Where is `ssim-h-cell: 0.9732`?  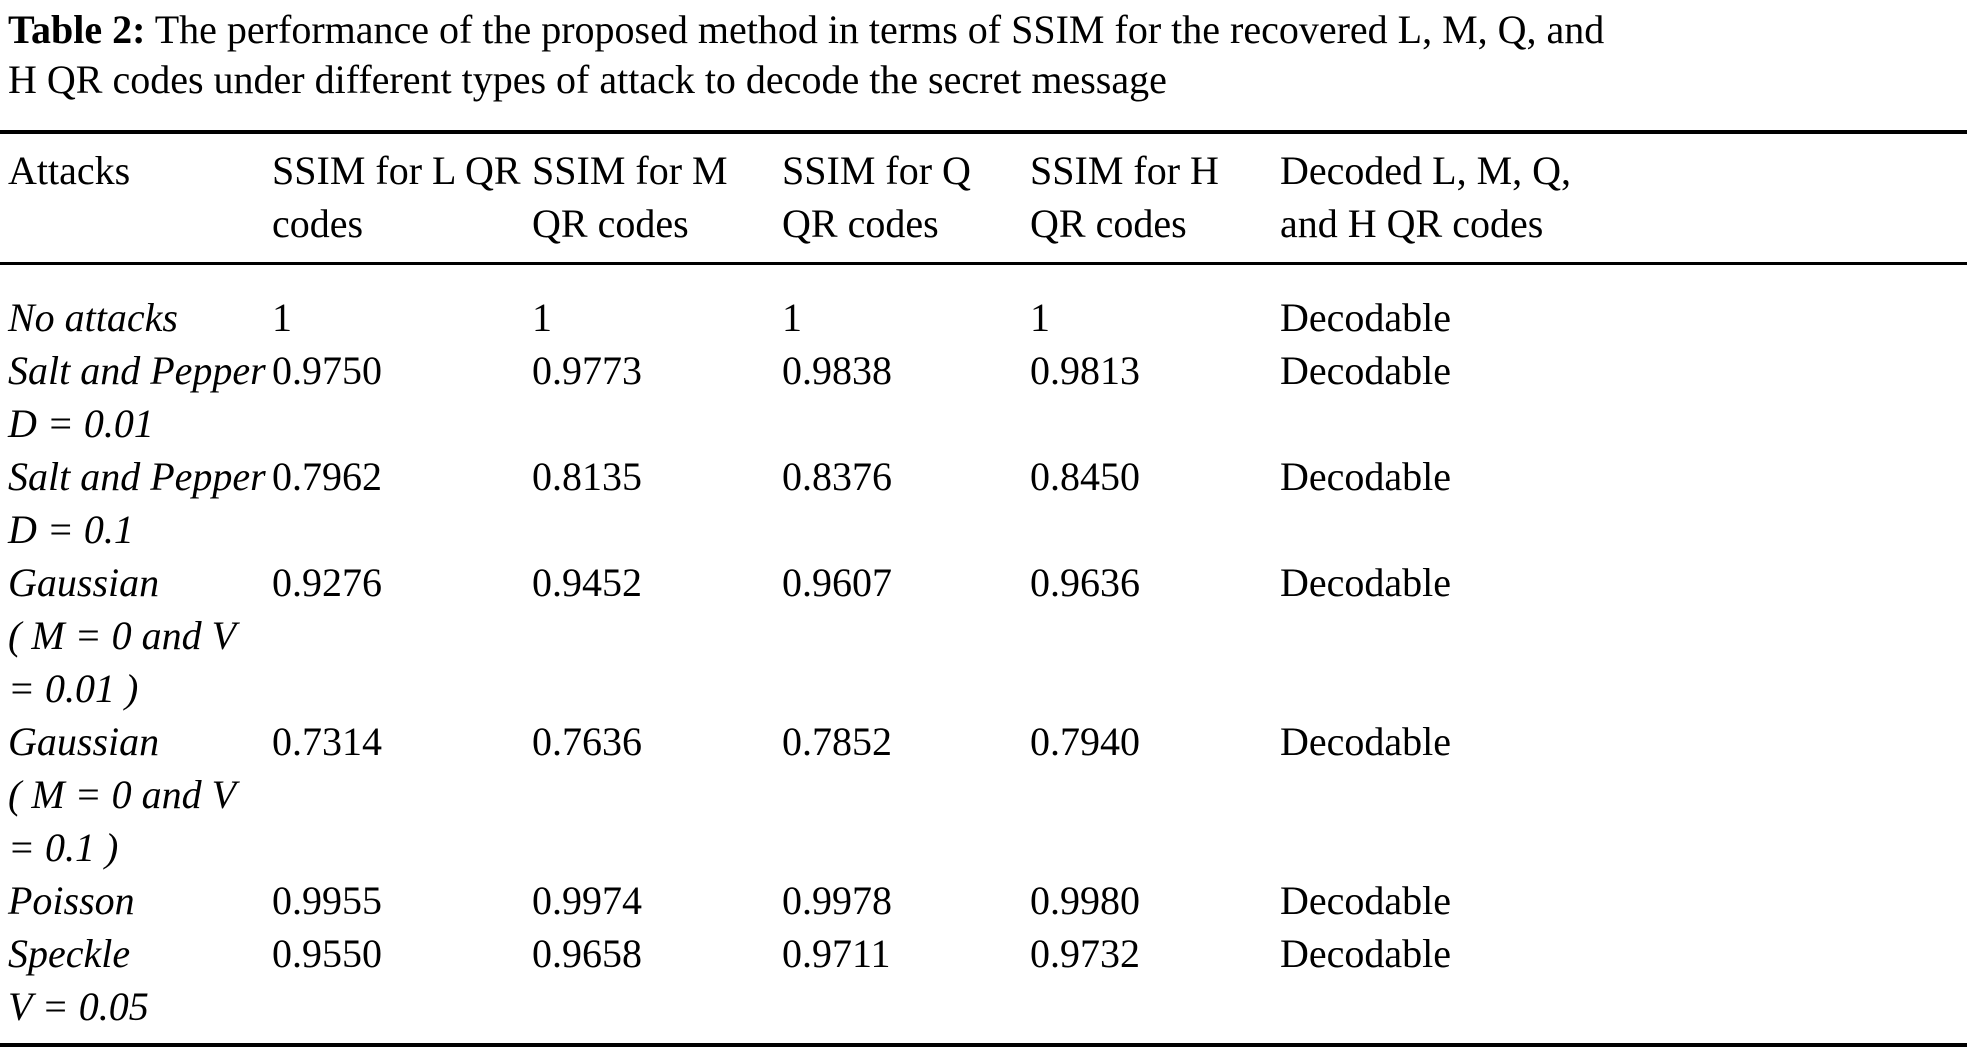
ssim-h-cell: 0.9732 is located at coordinates (1085, 953).